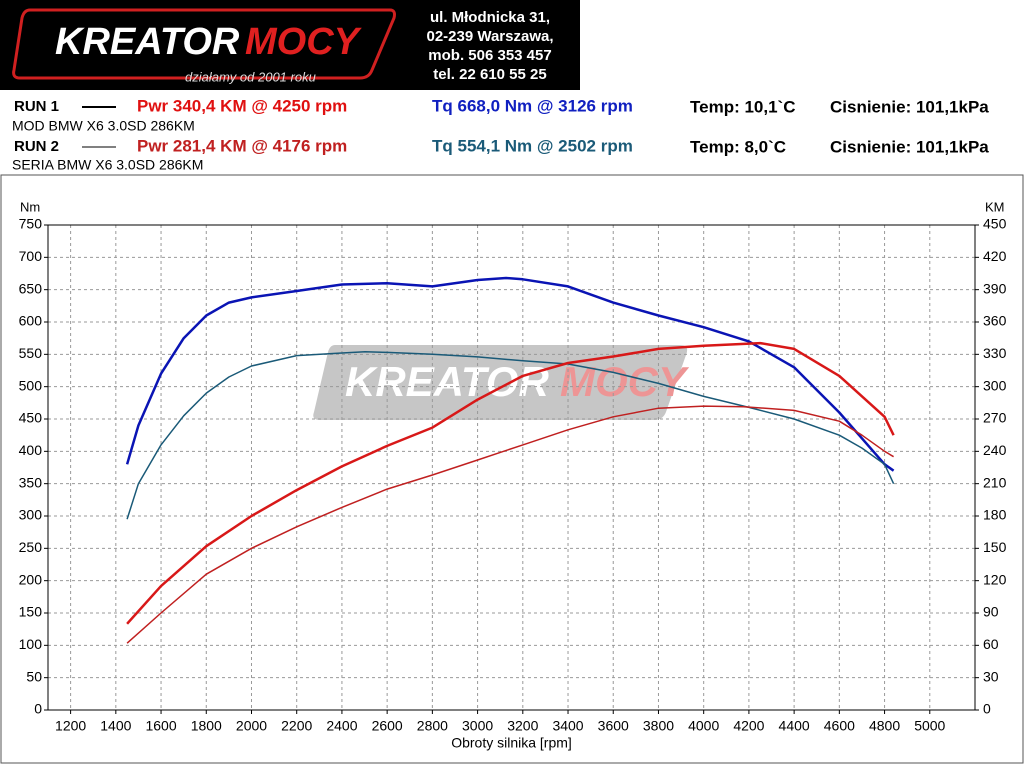  What do you see at coordinates (995, 288) in the screenshot?
I see `y2-tick-label: 390` at bounding box center [995, 288].